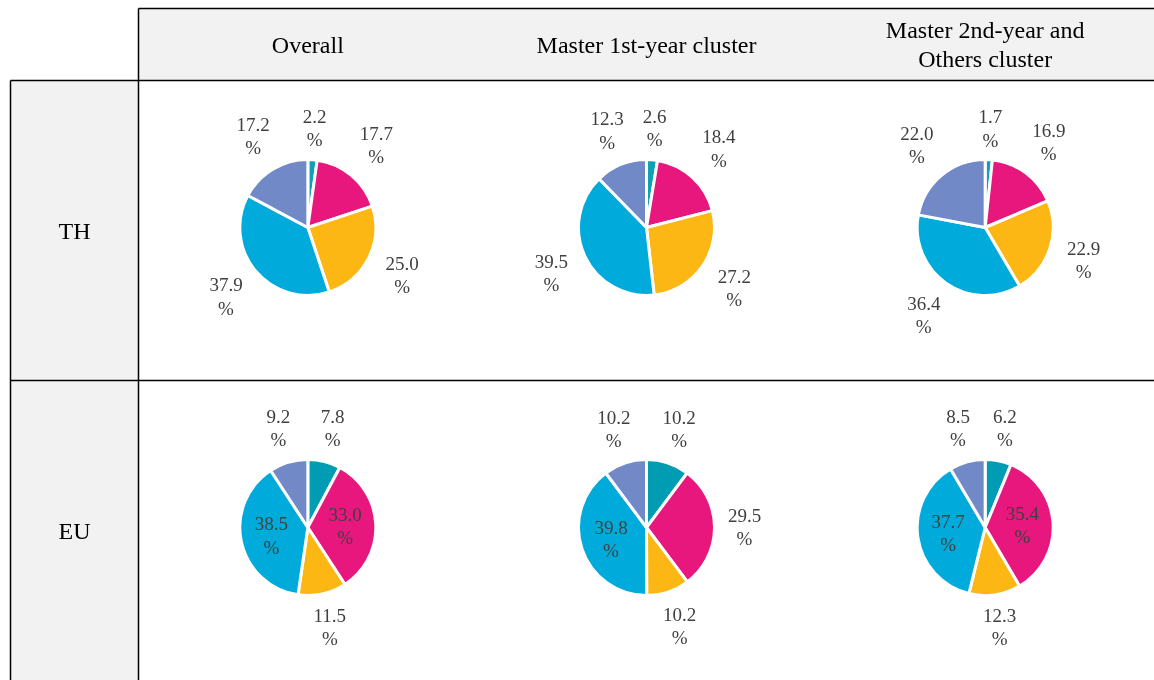 This screenshot has height=680, width=1154. I want to click on data-label: 2.6 %, so click(654, 128).